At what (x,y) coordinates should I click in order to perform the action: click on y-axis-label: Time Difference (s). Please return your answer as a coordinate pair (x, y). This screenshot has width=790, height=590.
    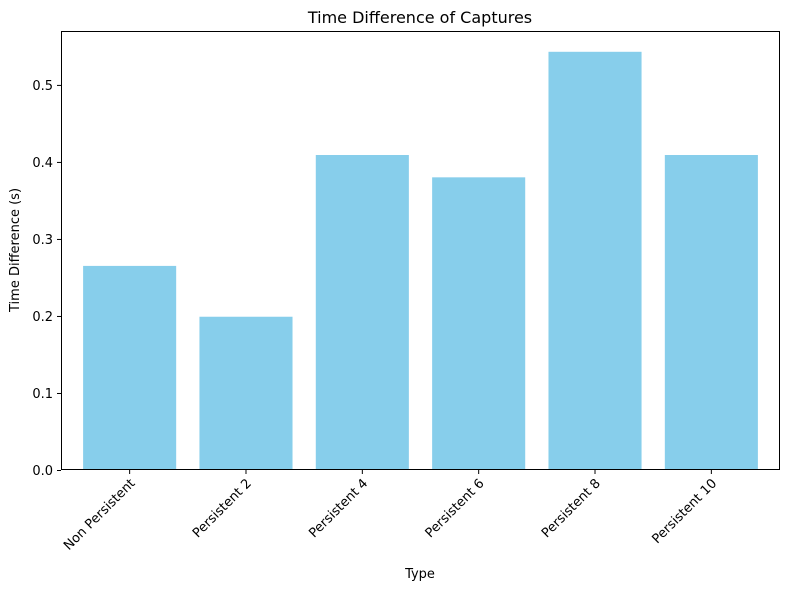
    Looking at the image, I should click on (15, 250).